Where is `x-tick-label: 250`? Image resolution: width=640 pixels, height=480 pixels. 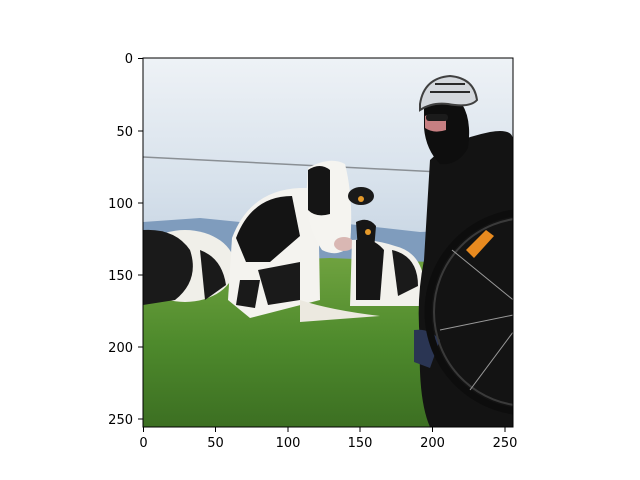 x-tick-label: 250 is located at coordinates (505, 443).